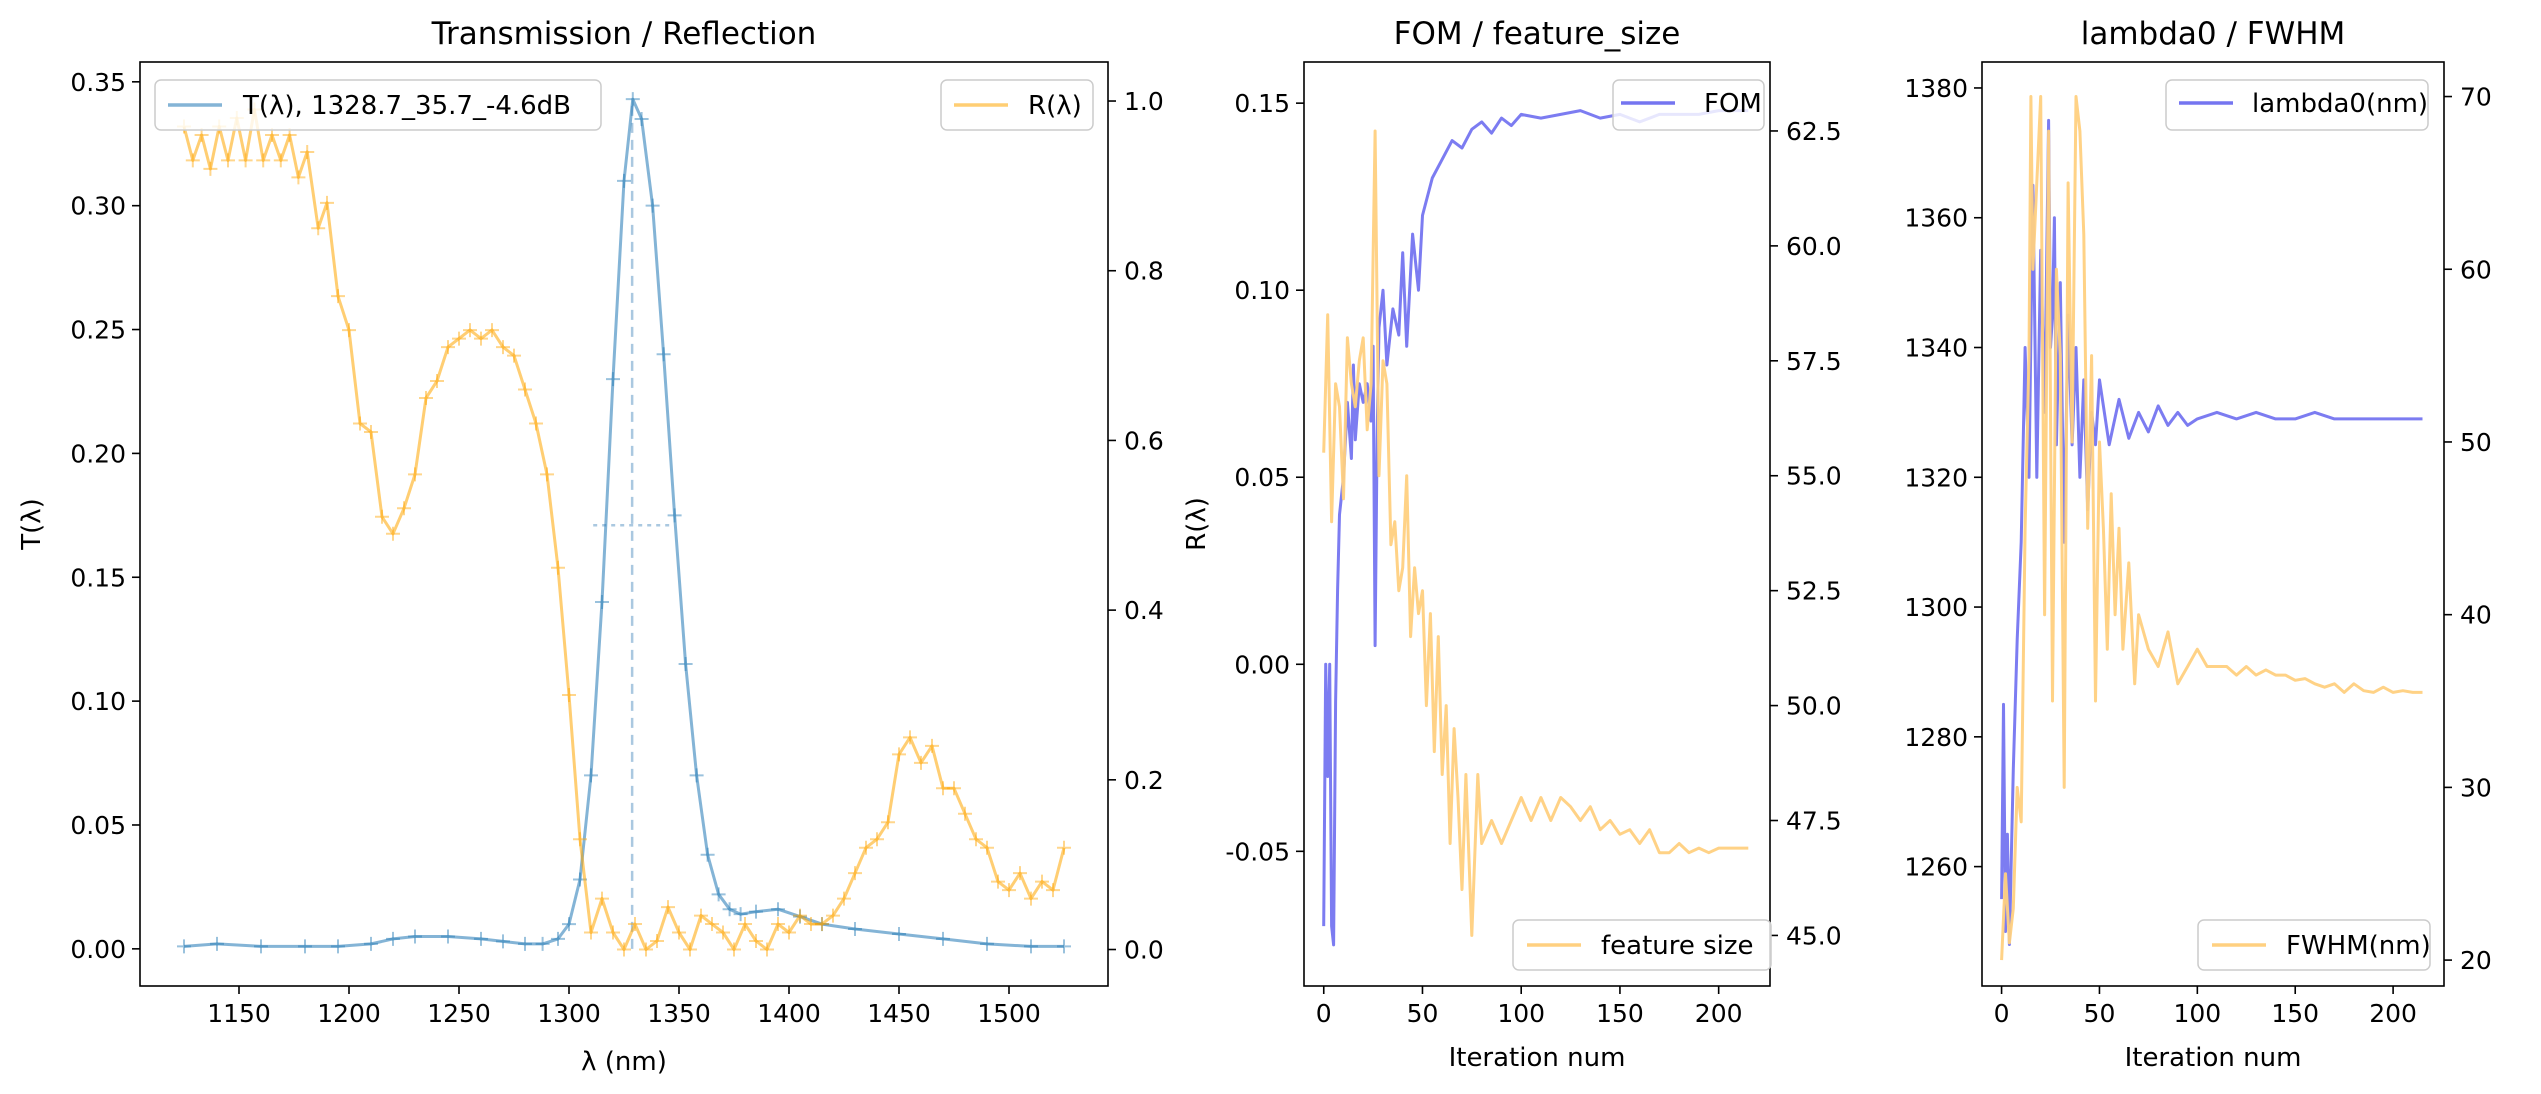 The height and width of the screenshot is (1094, 2541). Describe the element at coordinates (32, 524) in the screenshot. I see `y-axis-label-left: T(λ)` at that location.